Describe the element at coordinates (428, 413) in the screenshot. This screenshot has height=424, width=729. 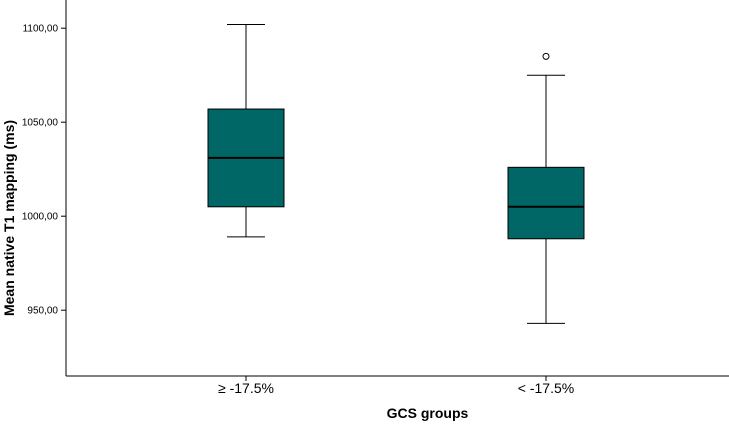
I see `x-axis-title: GCS groups` at that location.